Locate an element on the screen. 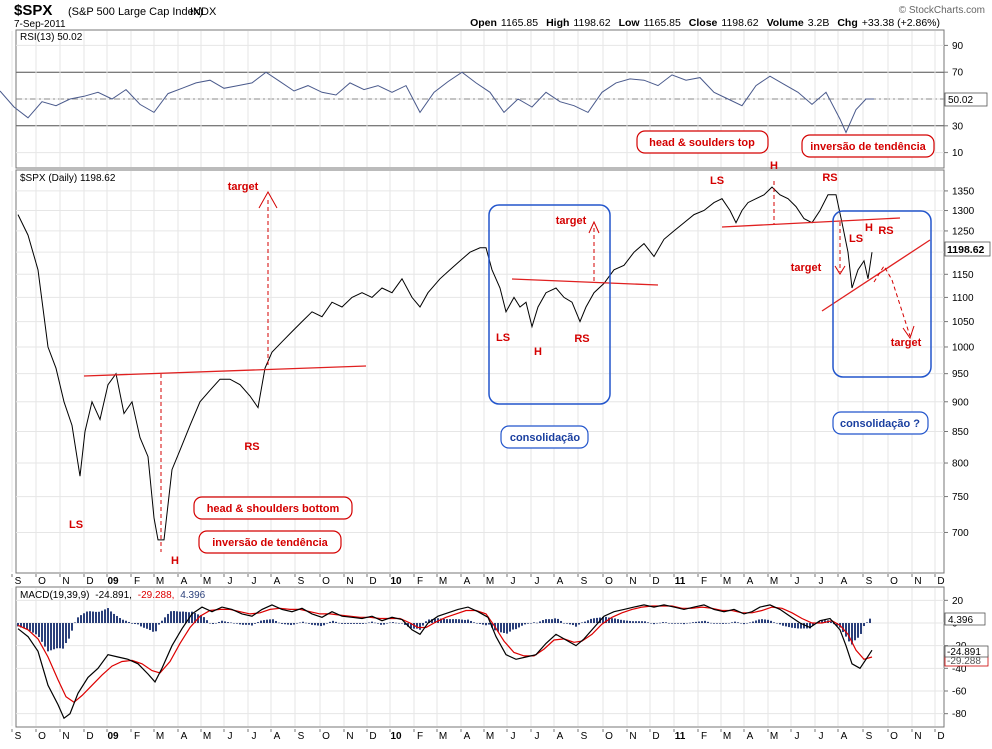 This screenshot has height=749, width=992. rsi-legend: RSI(13) 50.02 is located at coordinates (51, 37).